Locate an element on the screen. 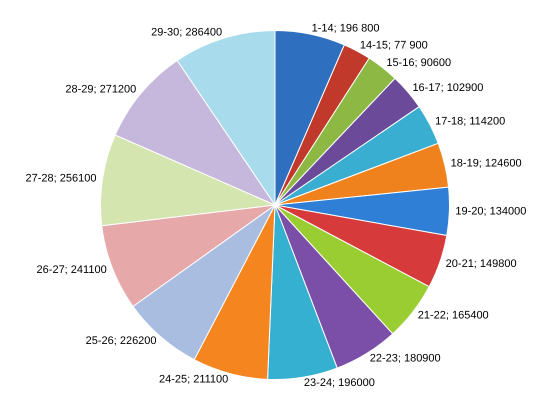  slice-label: 28-29; 271200 is located at coordinates (100, 90).